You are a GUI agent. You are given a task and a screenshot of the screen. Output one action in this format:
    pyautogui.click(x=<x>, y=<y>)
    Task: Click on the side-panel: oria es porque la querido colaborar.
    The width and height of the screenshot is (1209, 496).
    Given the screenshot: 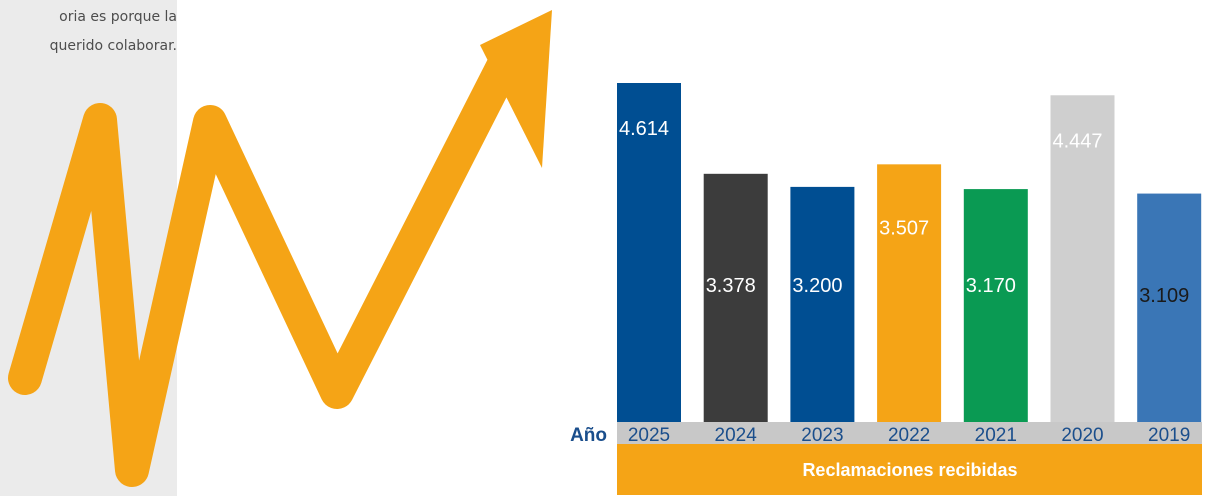 What is the action you would take?
    pyautogui.click(x=88, y=248)
    